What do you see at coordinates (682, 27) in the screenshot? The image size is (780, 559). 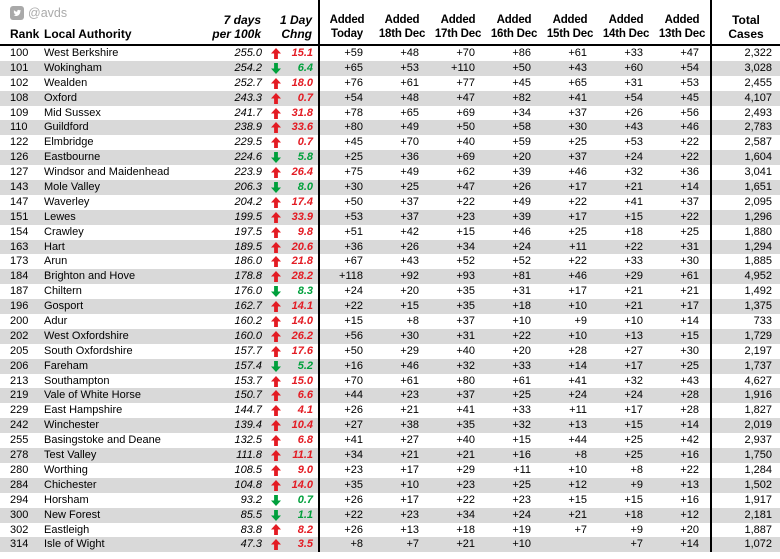 I see `col-header-added-13th-dec: Added 13th Dec` at bounding box center [682, 27].